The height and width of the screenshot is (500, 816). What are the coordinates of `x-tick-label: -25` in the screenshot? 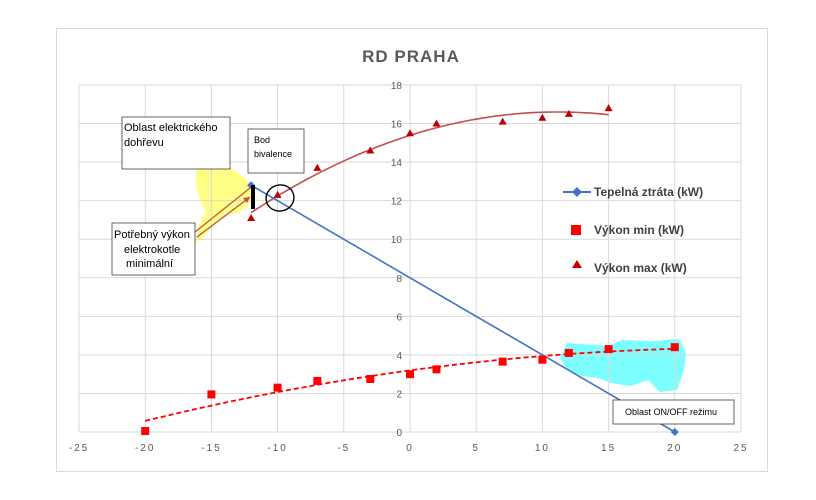 It's located at (79, 448).